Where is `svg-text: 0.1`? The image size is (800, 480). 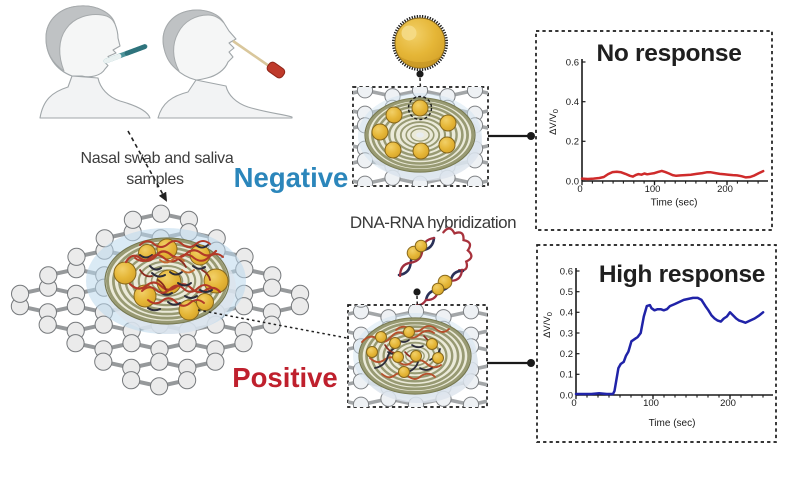
svg-text: 0.1 is located at coordinates (566, 375).